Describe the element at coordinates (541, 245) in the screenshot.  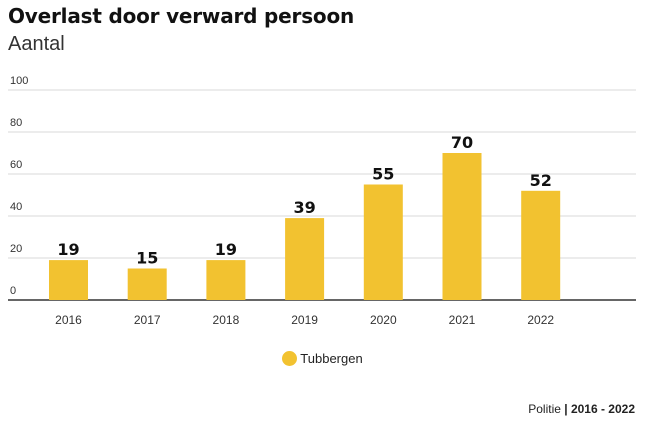
I see `bar-2022` at that location.